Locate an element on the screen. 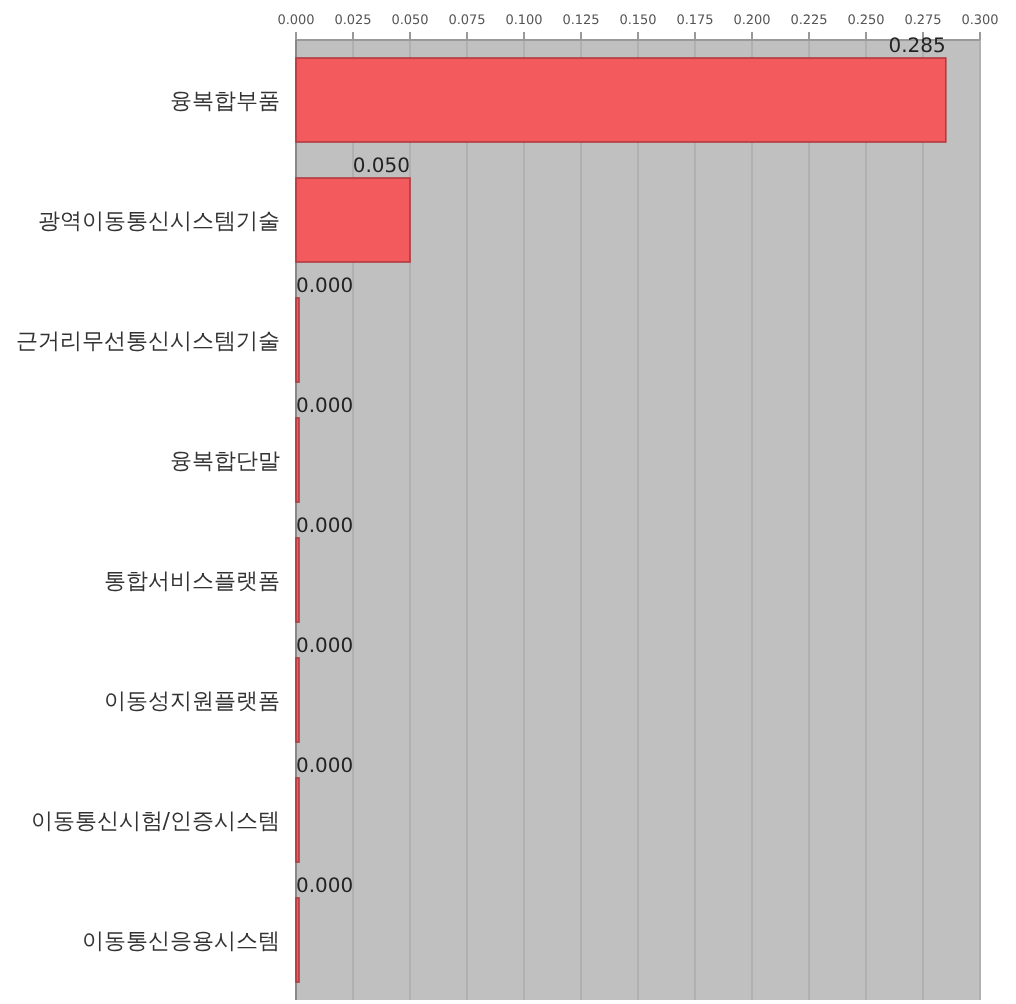 This screenshot has height=1004, width=1016. y-tick-label: 이동성지원플랫폼 is located at coordinates (192, 701).